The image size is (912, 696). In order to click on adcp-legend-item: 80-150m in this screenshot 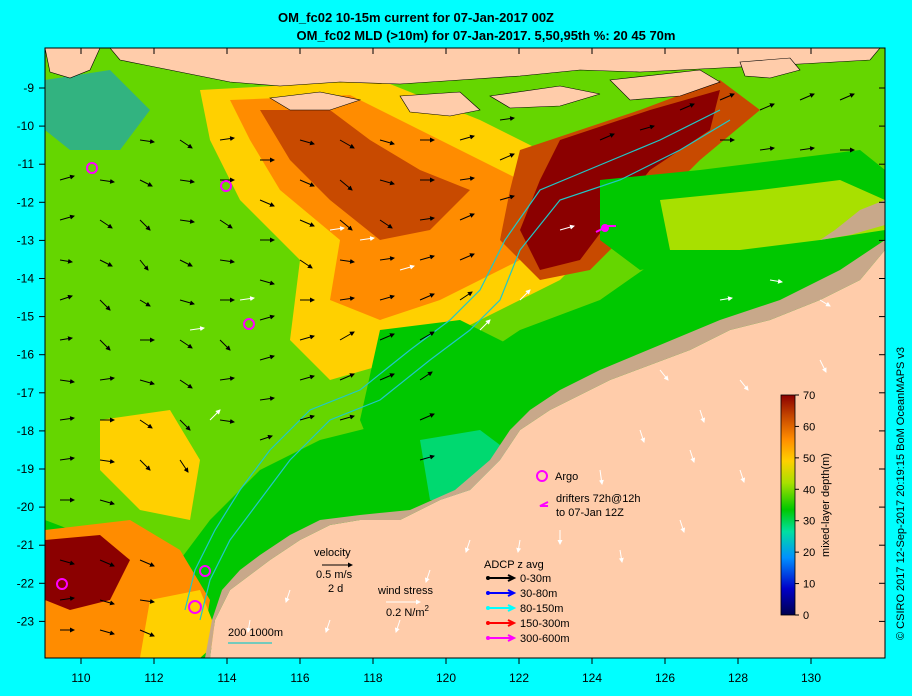, I will do `click(524, 609)`.